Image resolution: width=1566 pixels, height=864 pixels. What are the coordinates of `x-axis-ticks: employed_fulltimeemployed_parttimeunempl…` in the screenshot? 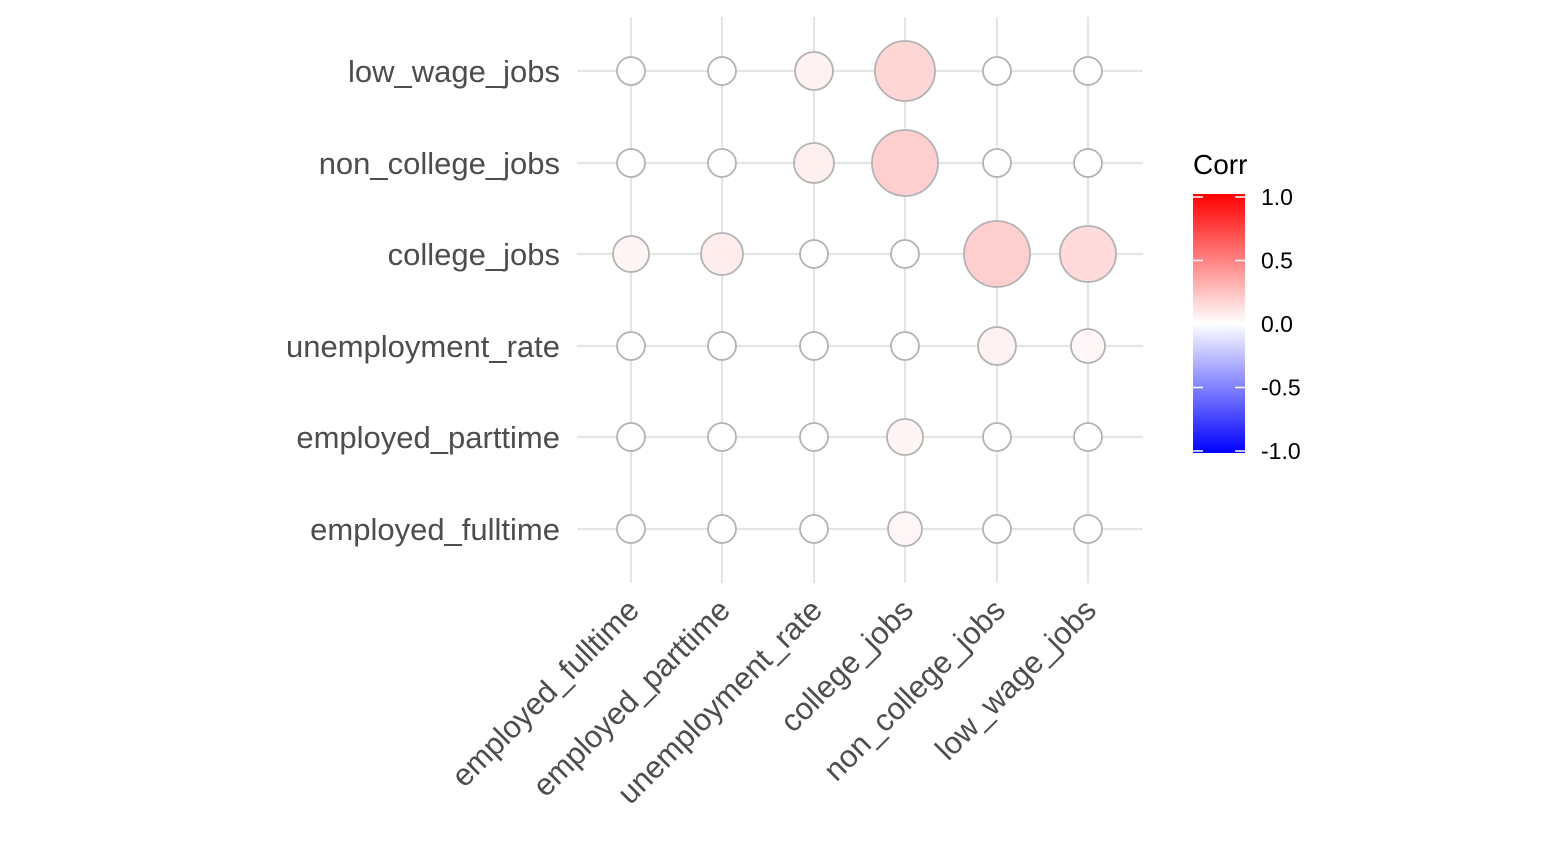 It's located at (774, 701).